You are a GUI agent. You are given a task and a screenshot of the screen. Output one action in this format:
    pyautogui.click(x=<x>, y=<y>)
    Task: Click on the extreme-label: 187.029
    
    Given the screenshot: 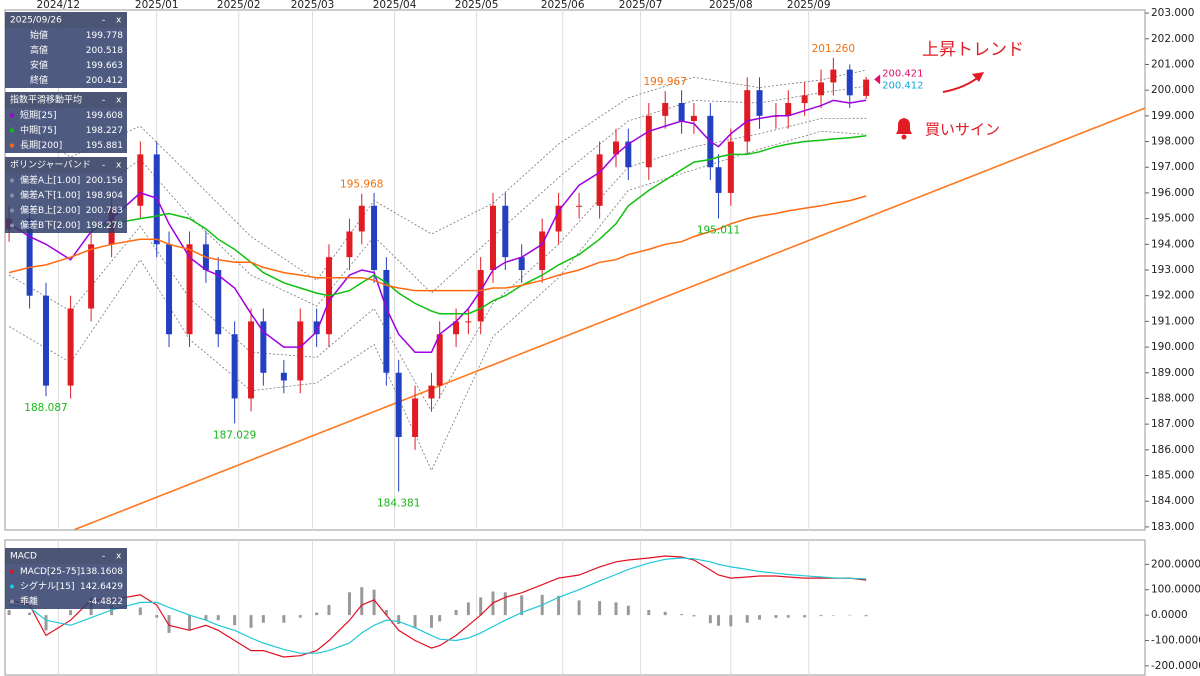 What is the action you would take?
    pyautogui.click(x=234, y=435)
    